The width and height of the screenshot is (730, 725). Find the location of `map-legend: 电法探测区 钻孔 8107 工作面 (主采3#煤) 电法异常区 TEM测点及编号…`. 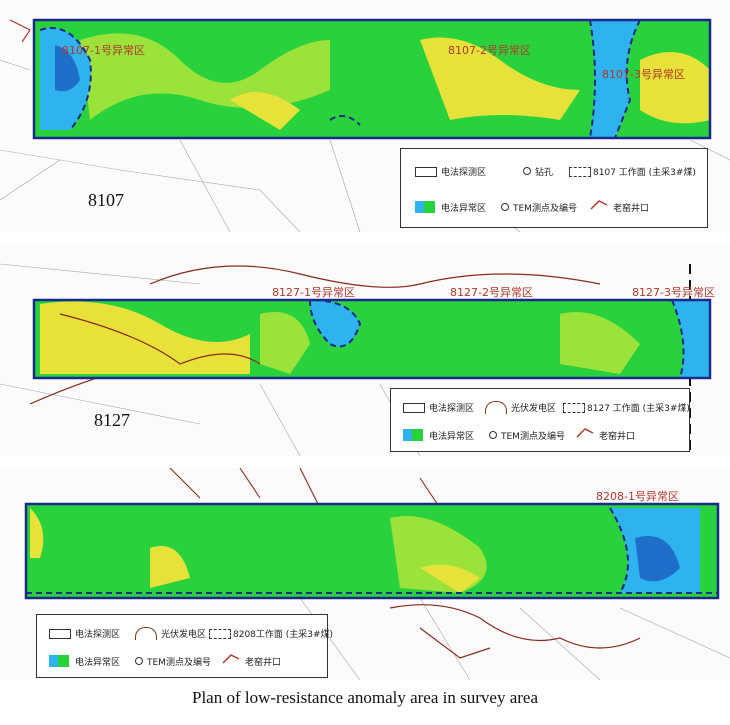

map-legend: 电法探测区 钻孔 8107 工作面 (主采3#煤) 电法异常区 TEM测点及编号… is located at coordinates (554, 188).